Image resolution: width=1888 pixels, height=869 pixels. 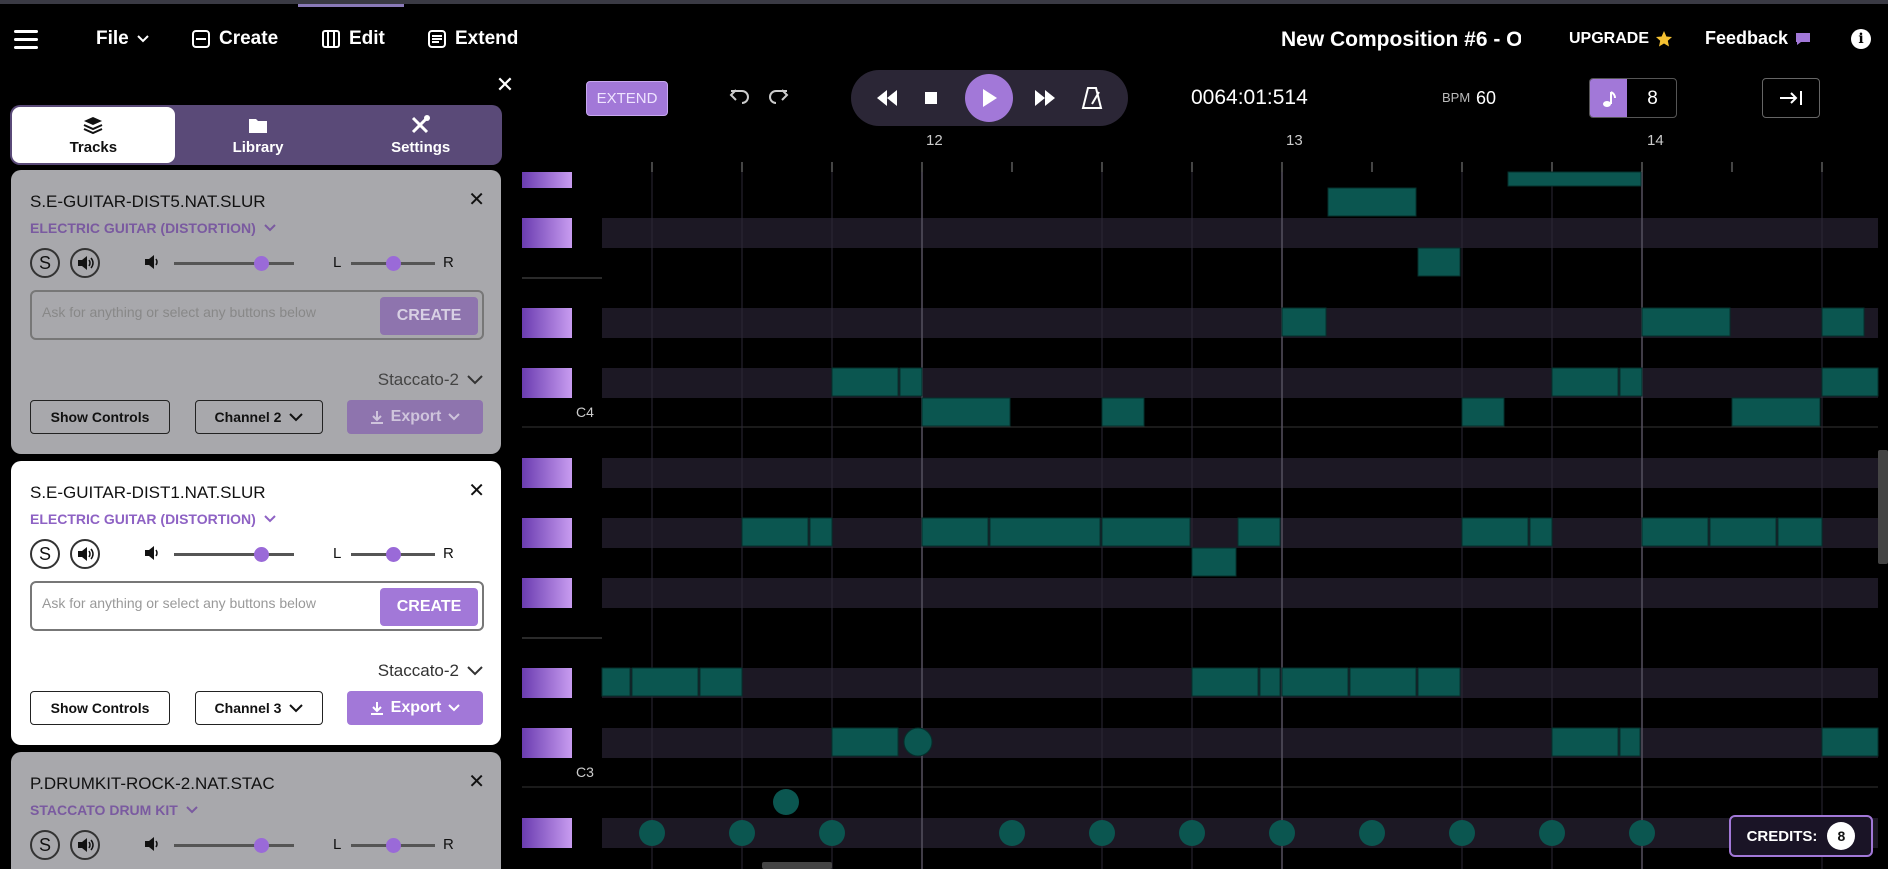 I want to click on composition-title: New Composition #6 - Original, so click(x=1401, y=39).